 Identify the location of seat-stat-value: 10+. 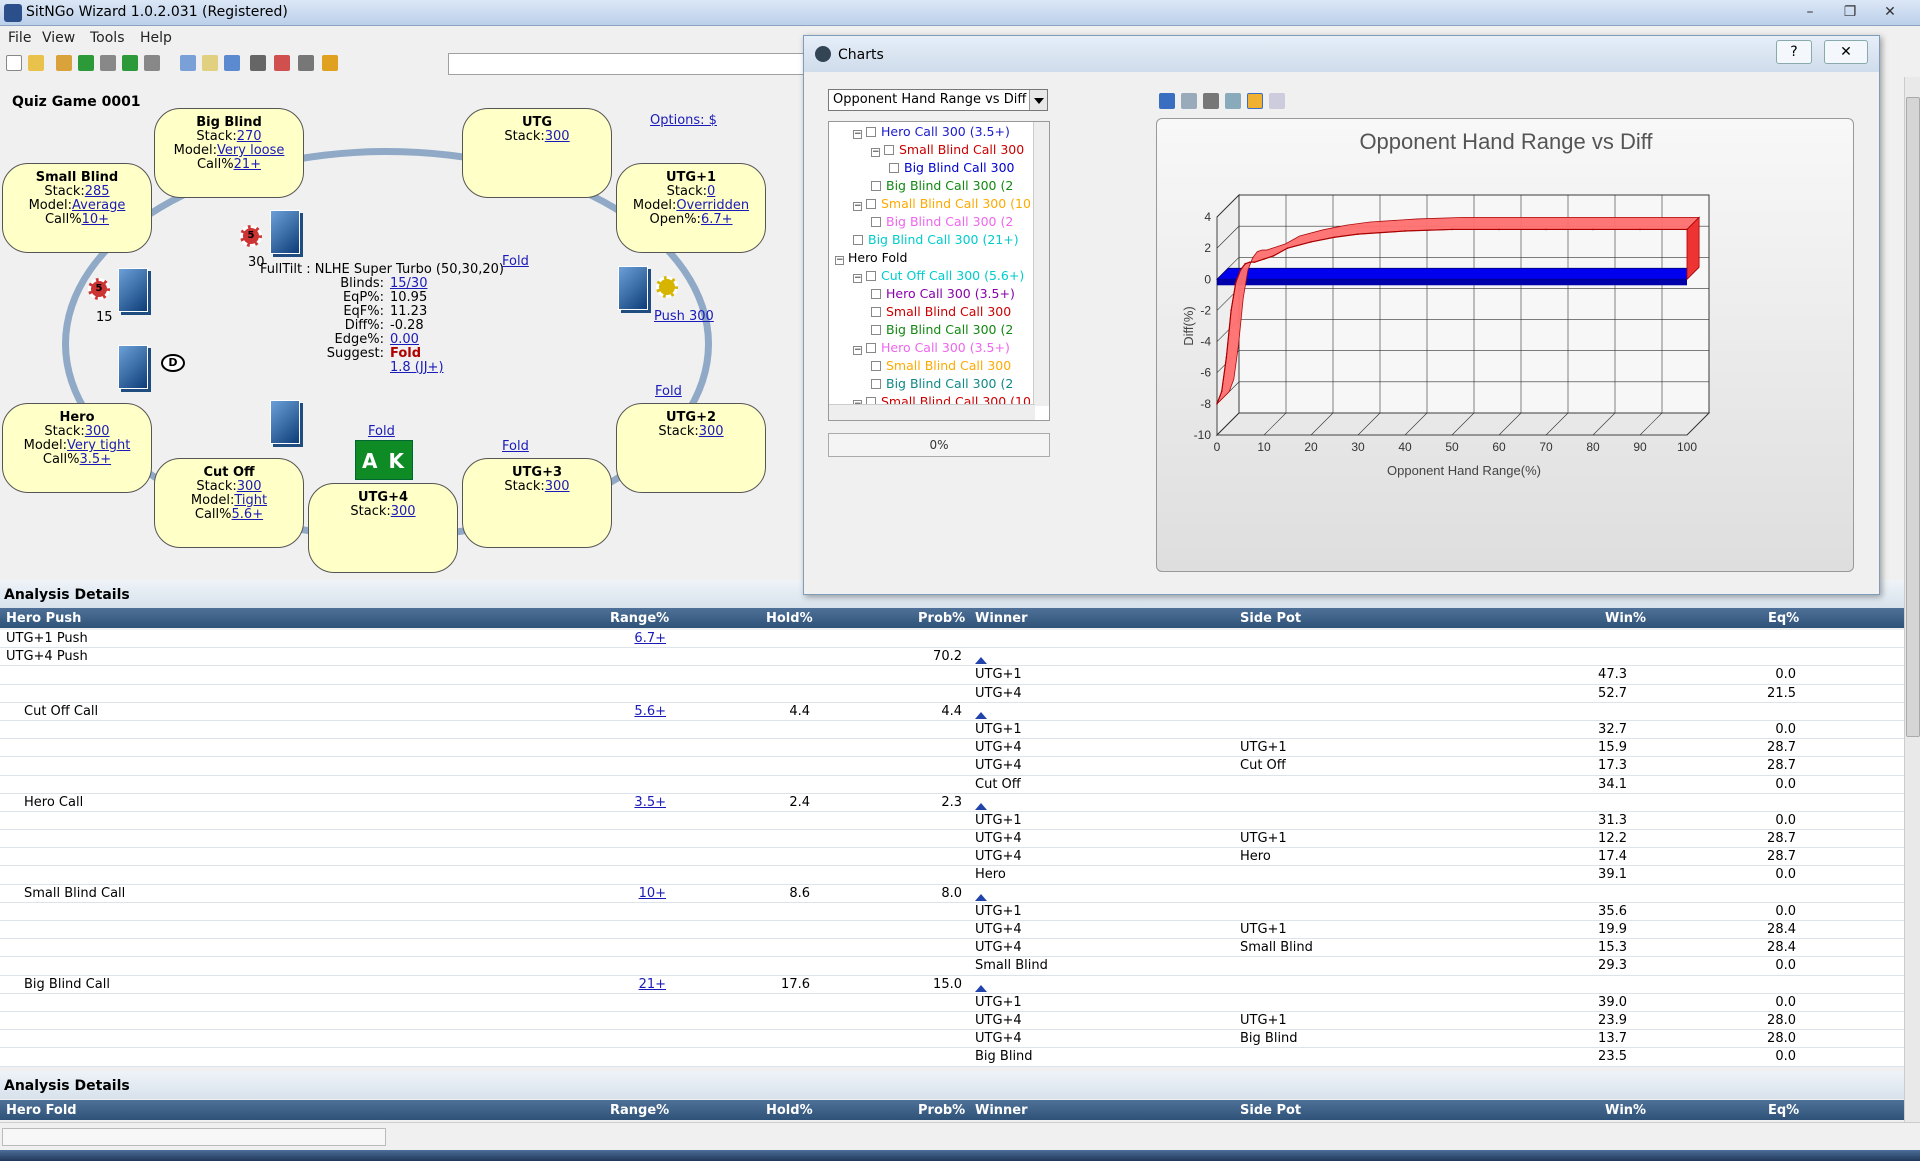
(95, 219).